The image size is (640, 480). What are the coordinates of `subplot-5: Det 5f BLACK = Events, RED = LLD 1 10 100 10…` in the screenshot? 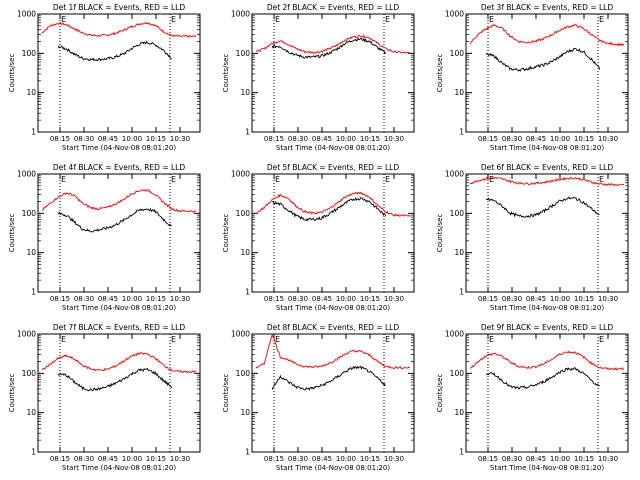 It's located at (318, 237).